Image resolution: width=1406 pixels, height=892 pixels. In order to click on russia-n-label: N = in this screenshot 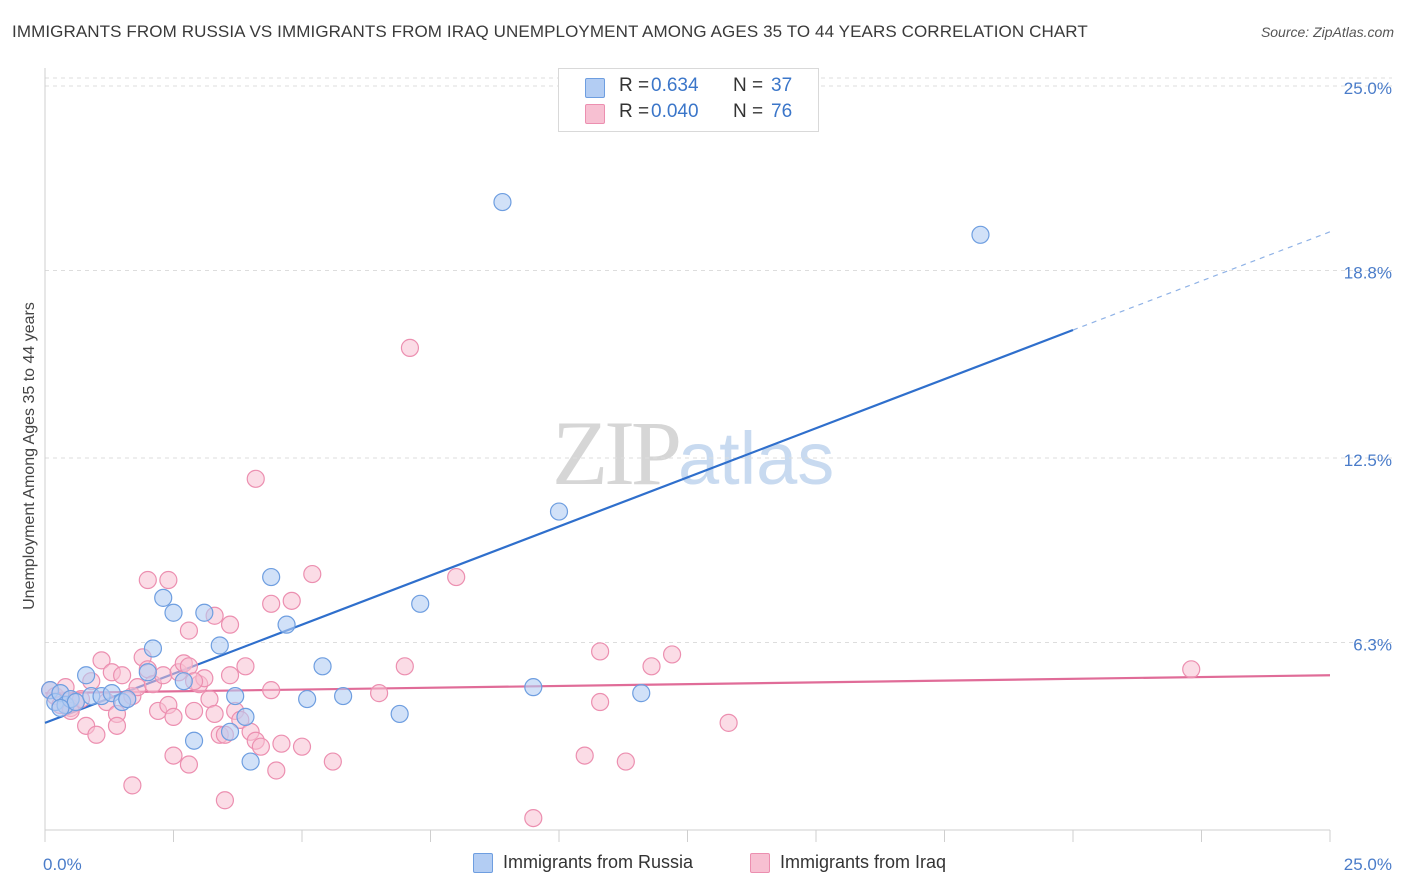, I will do `click(748, 85)`.